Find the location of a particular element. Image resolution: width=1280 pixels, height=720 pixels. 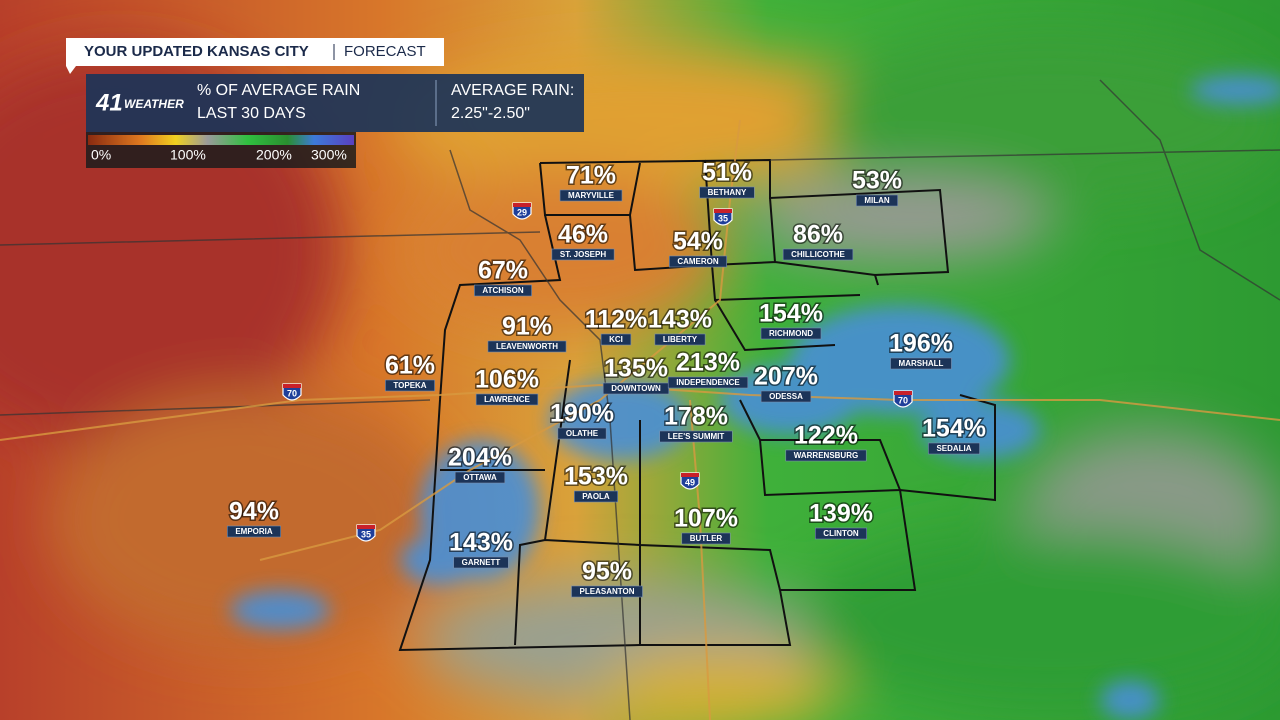

panel-period: LAST 30 DAYS is located at coordinates (251, 113).